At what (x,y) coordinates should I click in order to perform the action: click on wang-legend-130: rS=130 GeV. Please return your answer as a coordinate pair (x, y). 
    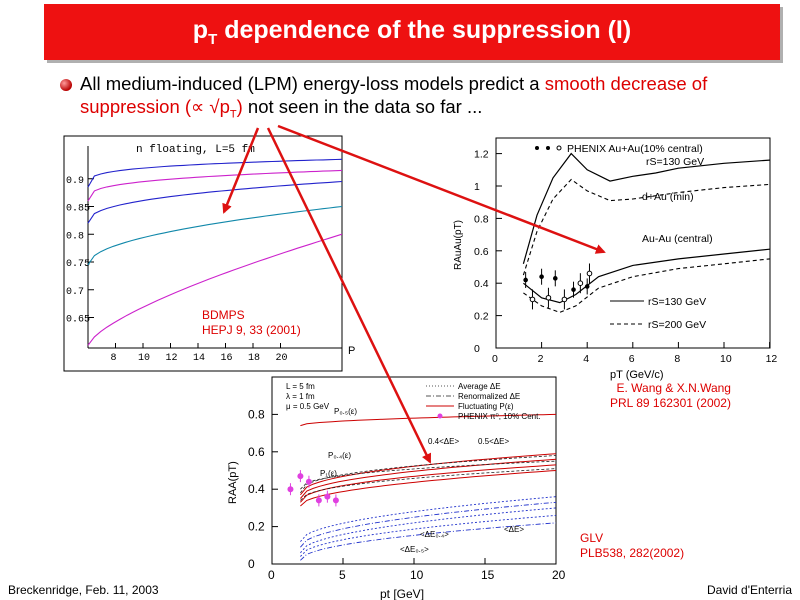
    Looking at the image, I should click on (677, 302).